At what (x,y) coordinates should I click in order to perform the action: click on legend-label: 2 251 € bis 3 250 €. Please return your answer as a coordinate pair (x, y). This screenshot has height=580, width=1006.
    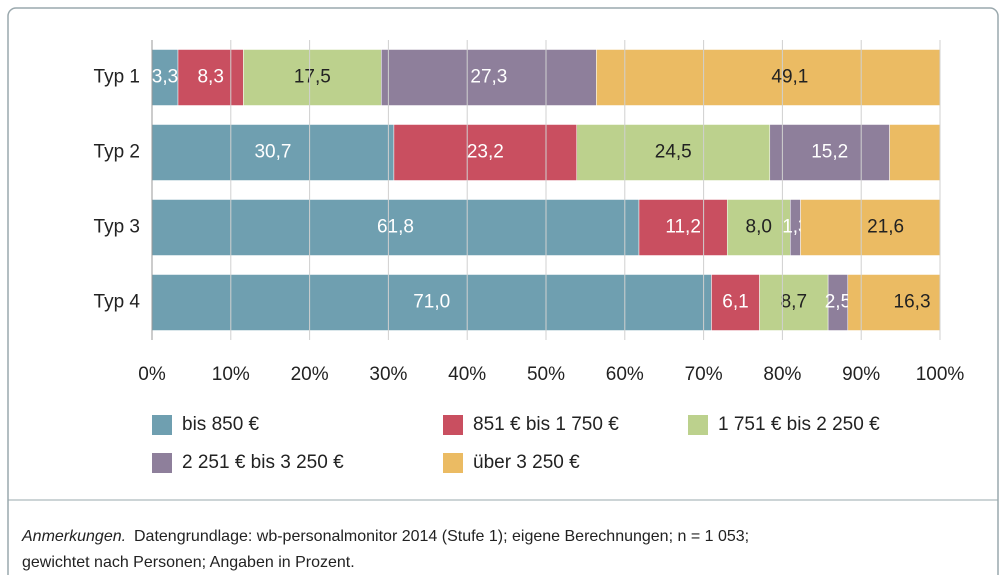
    Looking at the image, I should click on (263, 462).